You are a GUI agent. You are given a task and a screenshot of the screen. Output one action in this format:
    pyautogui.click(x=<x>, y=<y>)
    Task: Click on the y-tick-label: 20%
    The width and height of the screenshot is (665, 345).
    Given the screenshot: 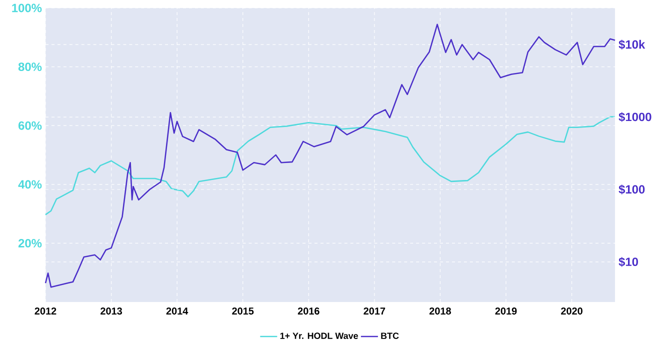 What is the action you would take?
    pyautogui.click(x=30, y=243)
    